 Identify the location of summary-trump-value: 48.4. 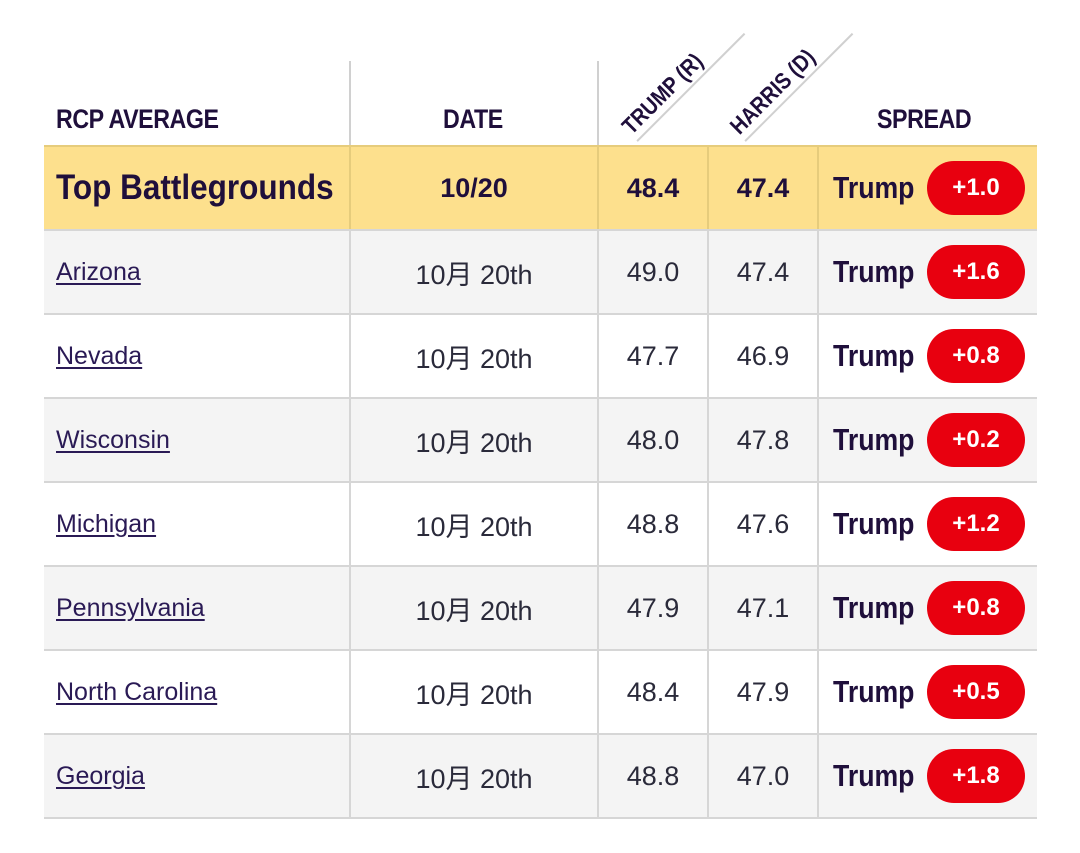
(653, 187).